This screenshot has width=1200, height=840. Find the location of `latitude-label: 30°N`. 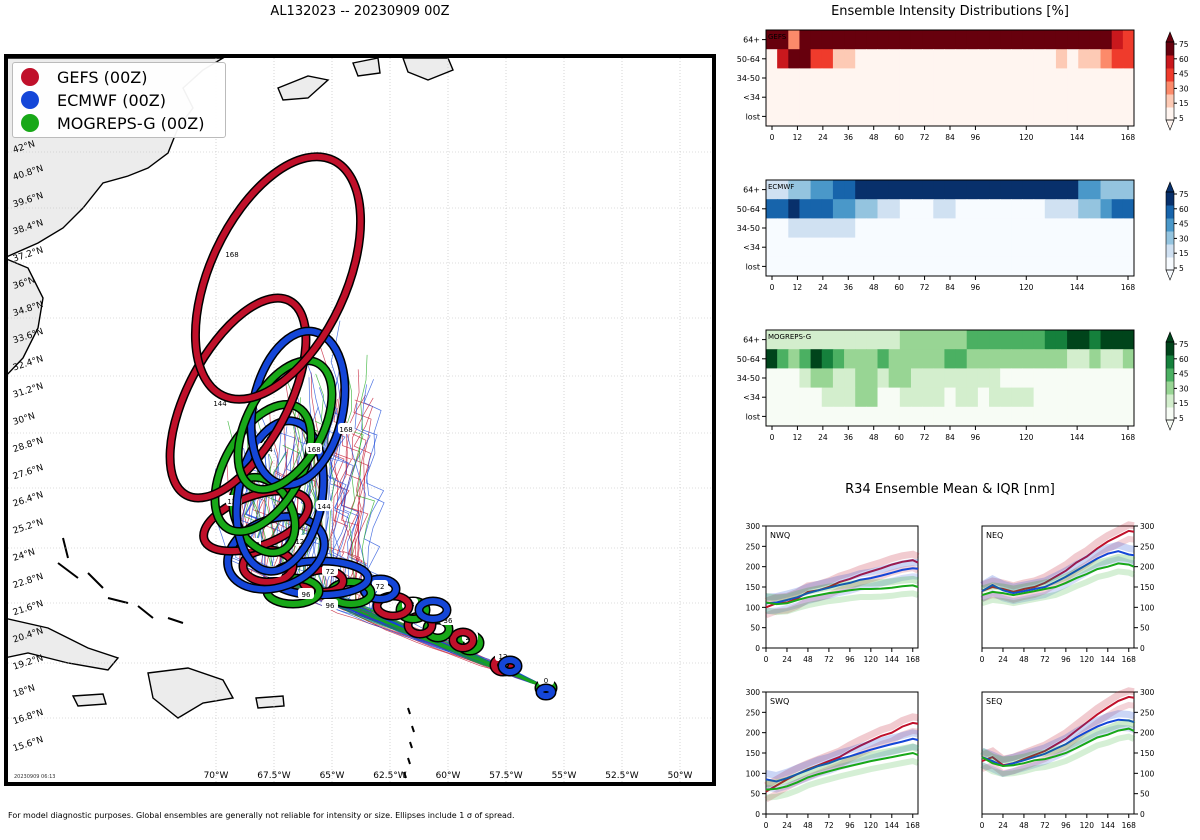

latitude-label: 30°N is located at coordinates (24, 419).